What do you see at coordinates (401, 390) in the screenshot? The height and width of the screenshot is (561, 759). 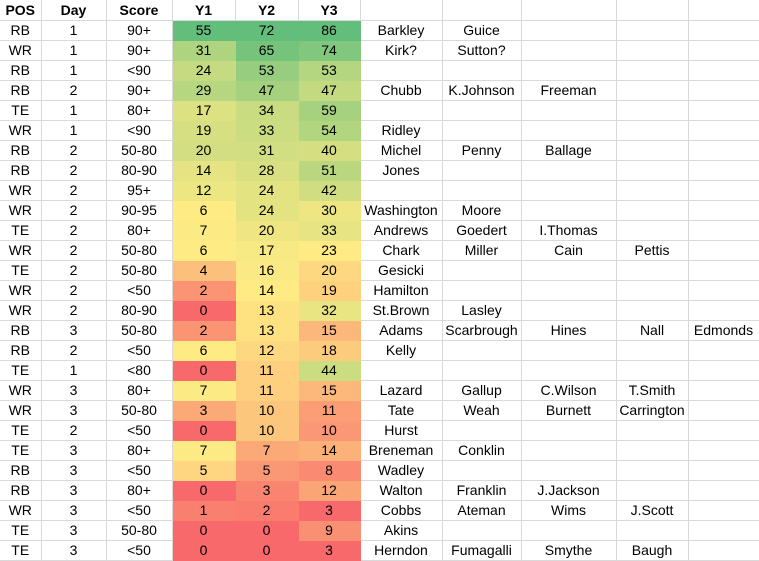 I see `player-cell: Lazard` at bounding box center [401, 390].